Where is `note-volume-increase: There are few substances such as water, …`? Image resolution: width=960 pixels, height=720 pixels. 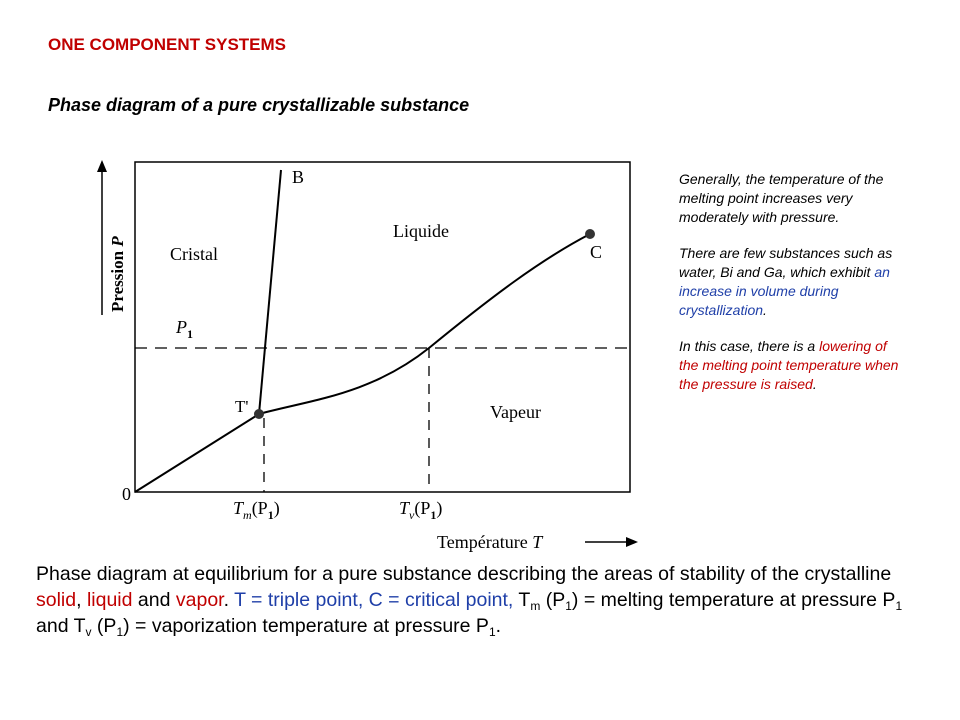
note-volume-increase: There are few substances such as water, … is located at coordinates (786, 281).